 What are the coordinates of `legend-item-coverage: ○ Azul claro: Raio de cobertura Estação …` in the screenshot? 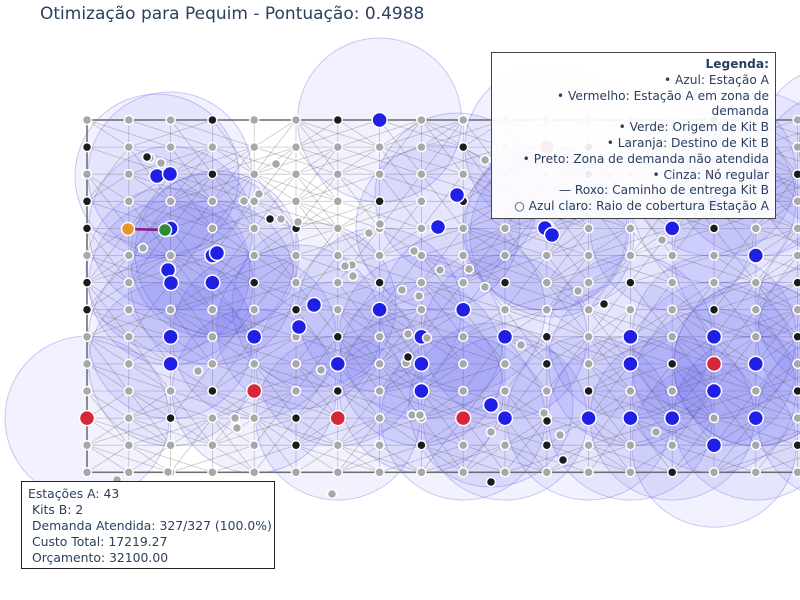 It's located at (641, 206).